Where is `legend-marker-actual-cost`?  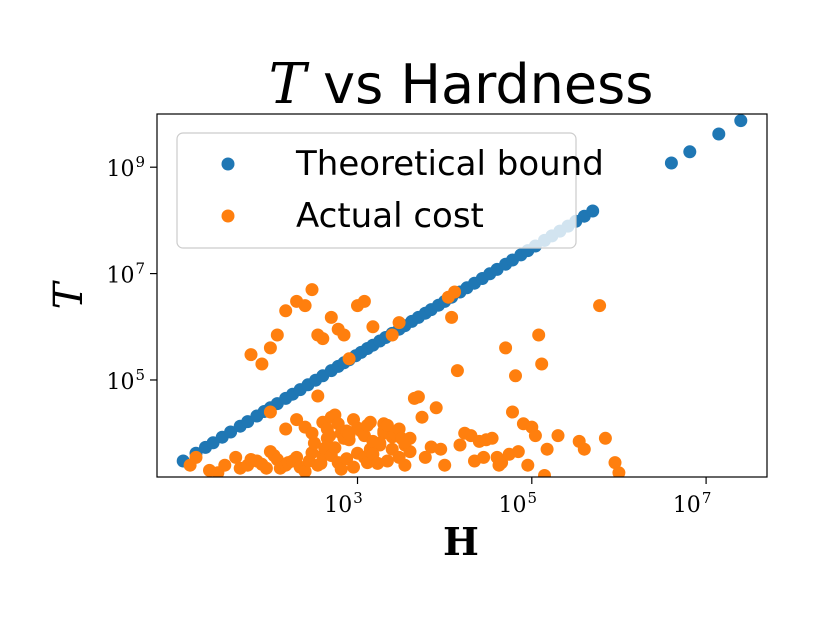 legend-marker-actual-cost is located at coordinates (228, 216).